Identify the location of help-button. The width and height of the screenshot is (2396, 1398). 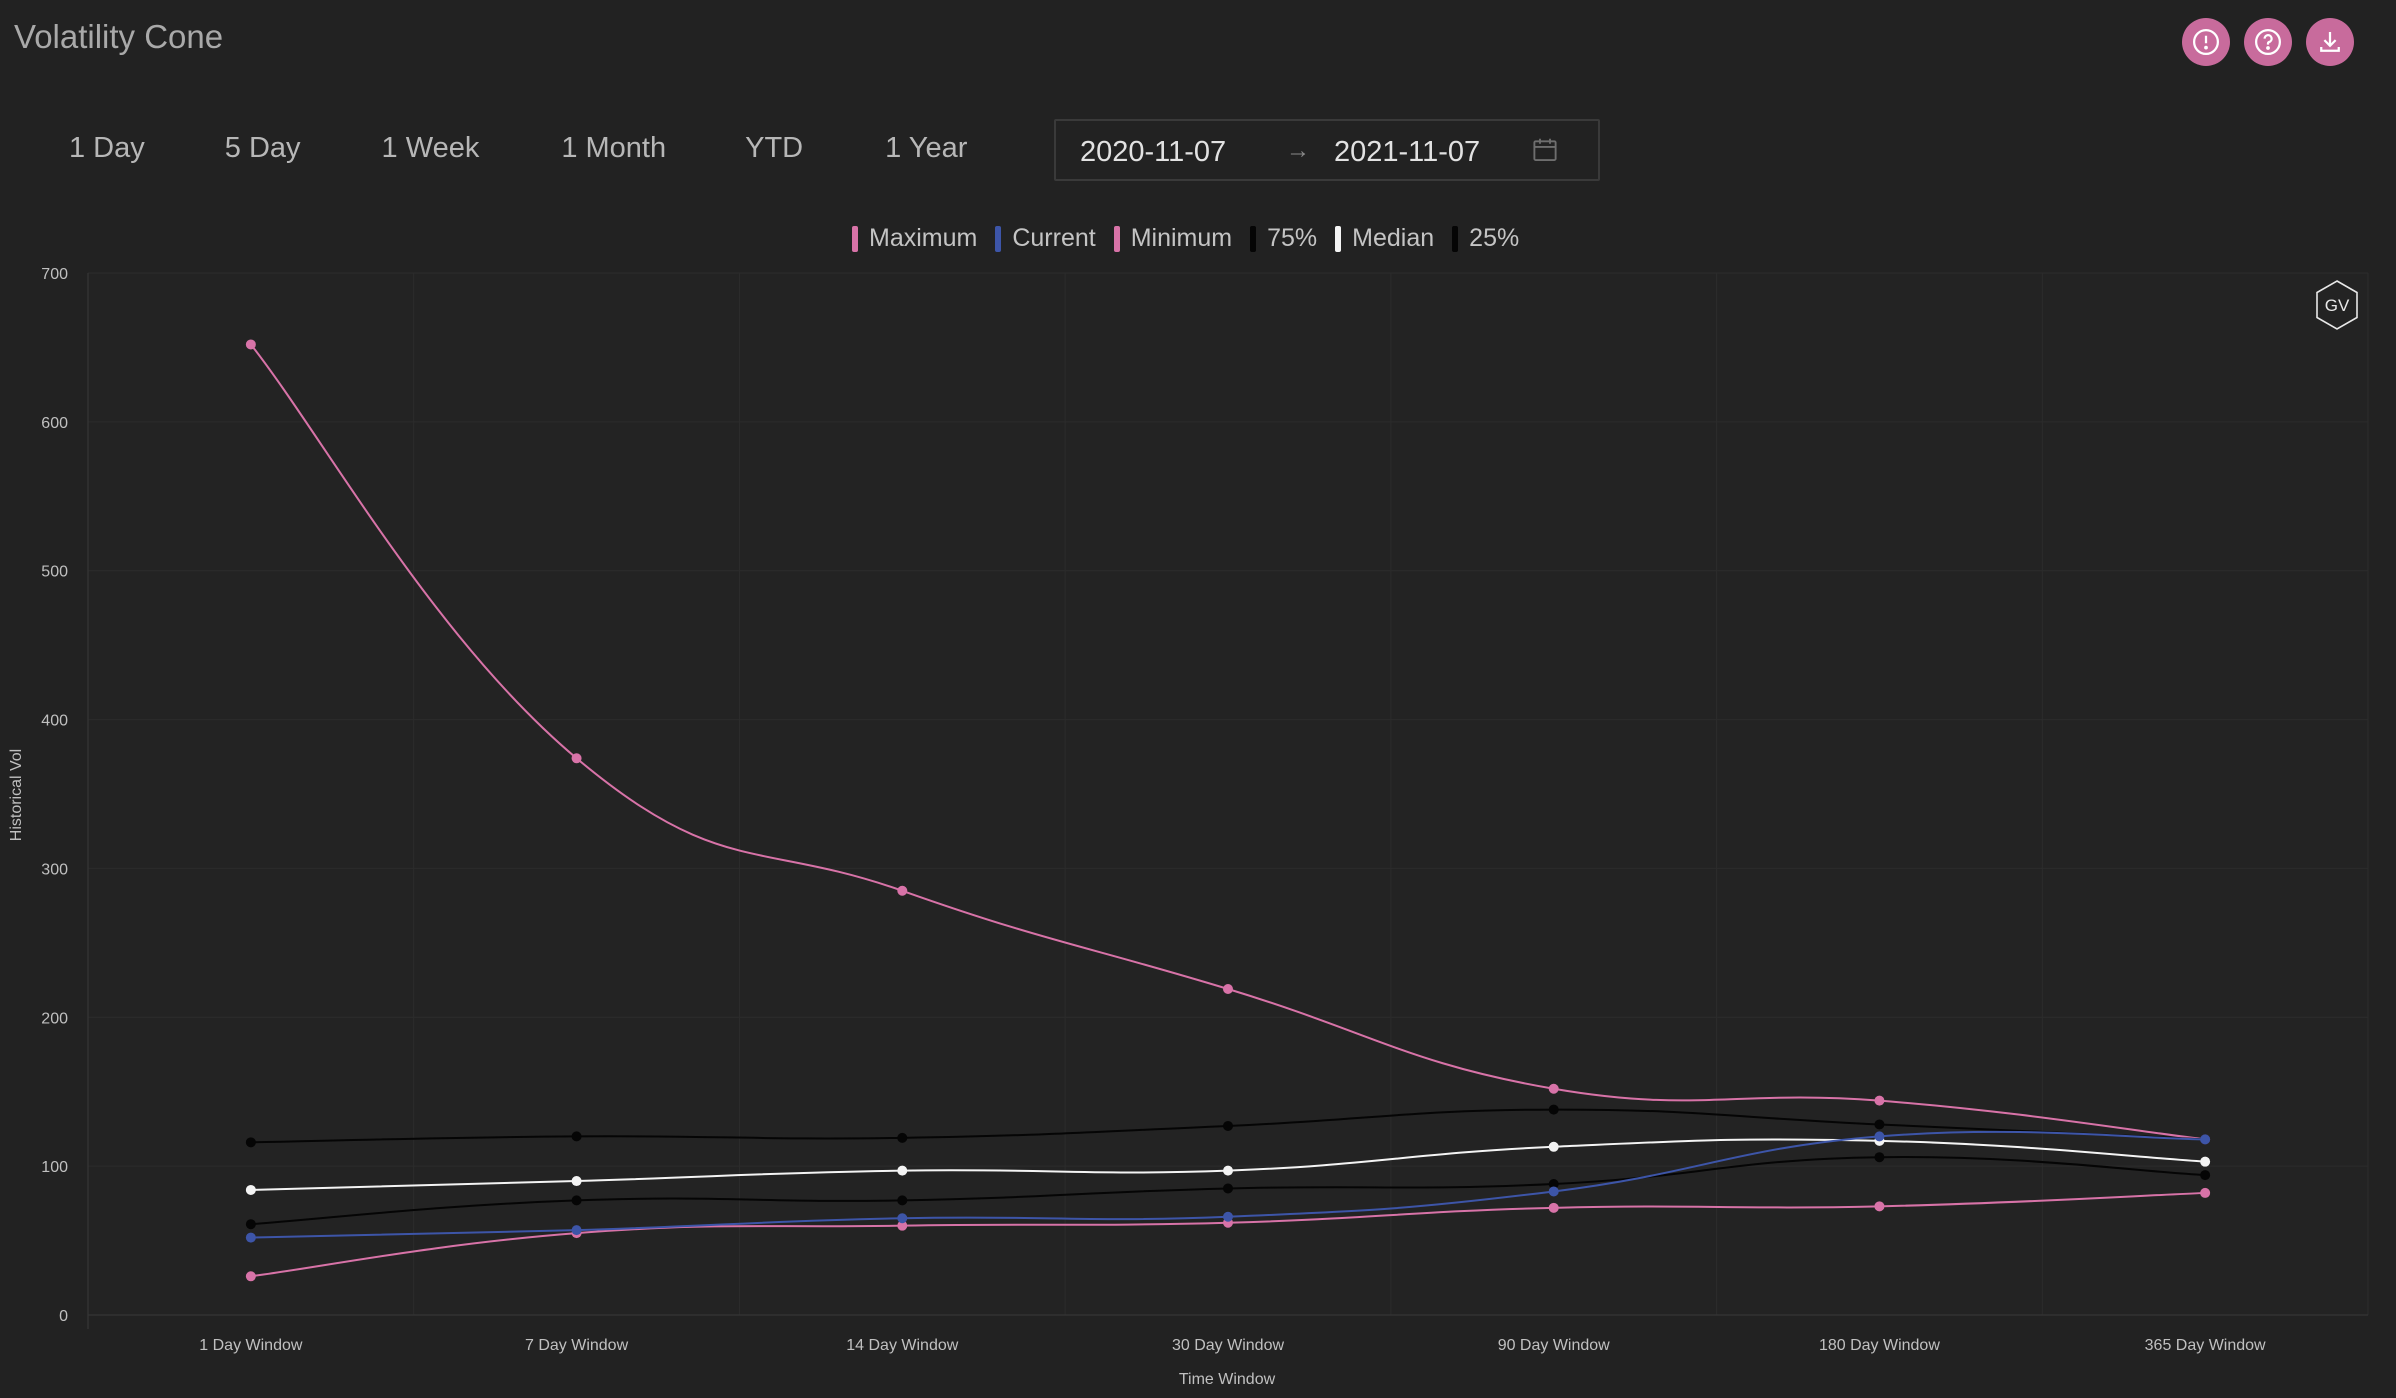
(2268, 42).